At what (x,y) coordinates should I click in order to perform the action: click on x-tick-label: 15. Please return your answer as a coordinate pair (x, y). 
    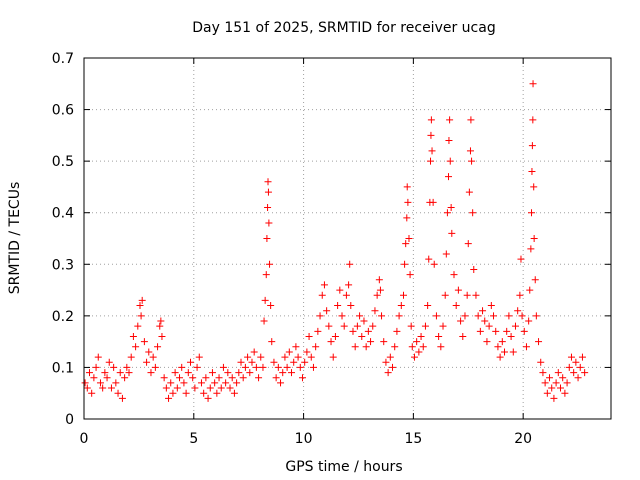
    Looking at the image, I should click on (413, 439).